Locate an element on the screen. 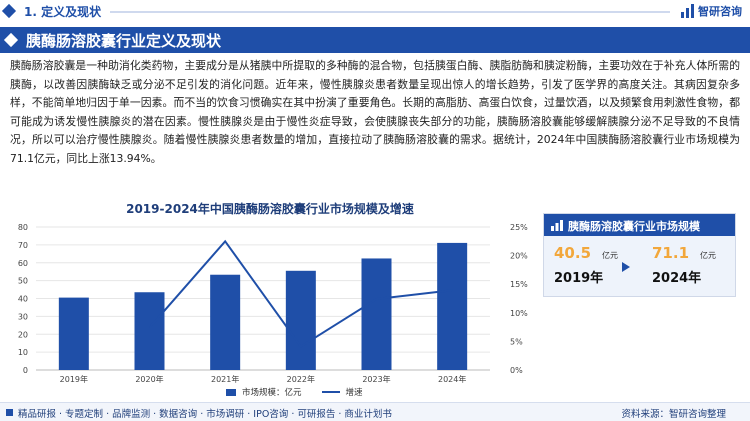 This screenshot has width=750, height=421. top-divider is located at coordinates (390, 12).